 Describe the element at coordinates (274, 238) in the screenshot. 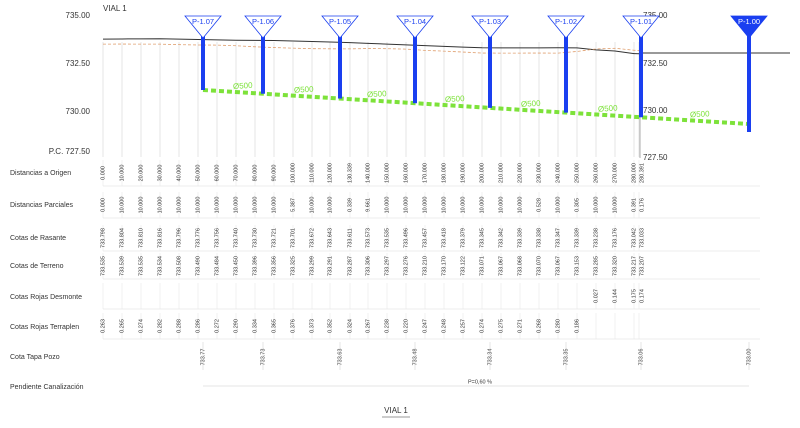

I see `cell-value: 733.721` at that location.